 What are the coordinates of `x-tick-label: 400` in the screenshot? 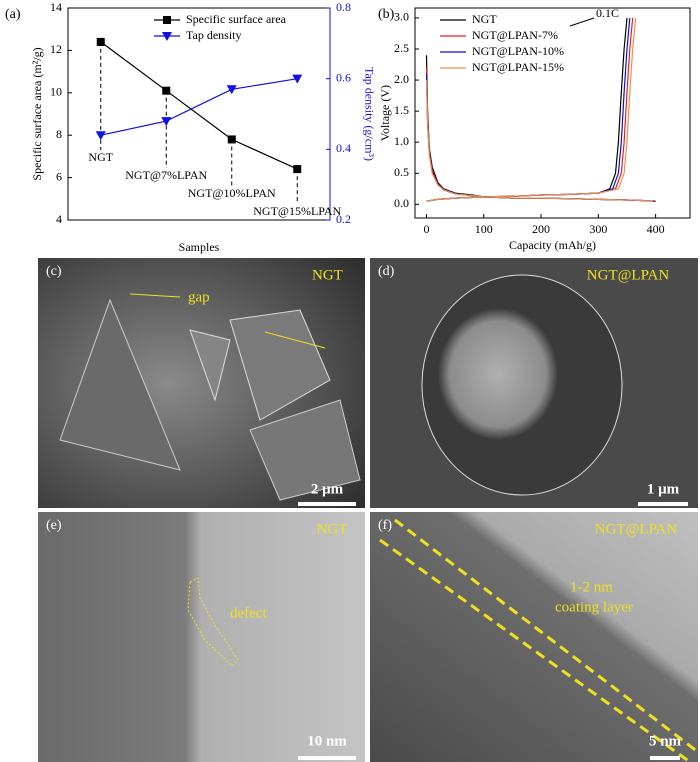 It's located at (656, 229).